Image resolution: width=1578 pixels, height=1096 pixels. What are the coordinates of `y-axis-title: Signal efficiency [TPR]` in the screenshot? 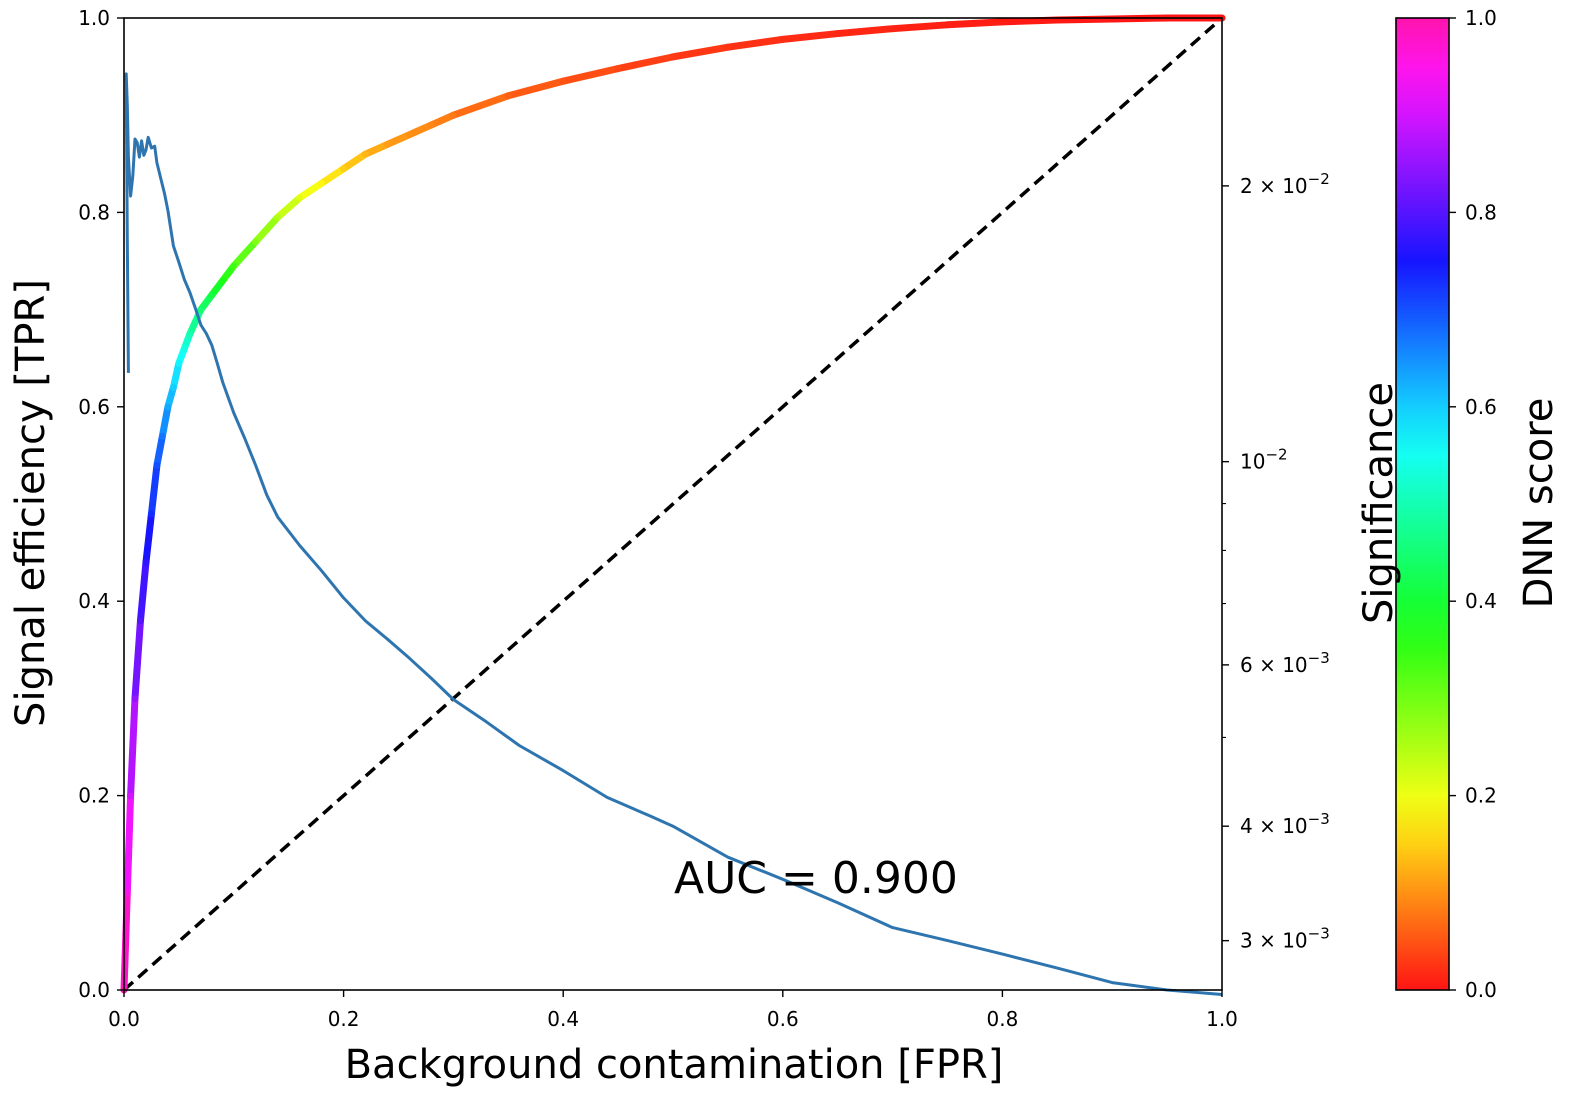 It's located at (31, 503).